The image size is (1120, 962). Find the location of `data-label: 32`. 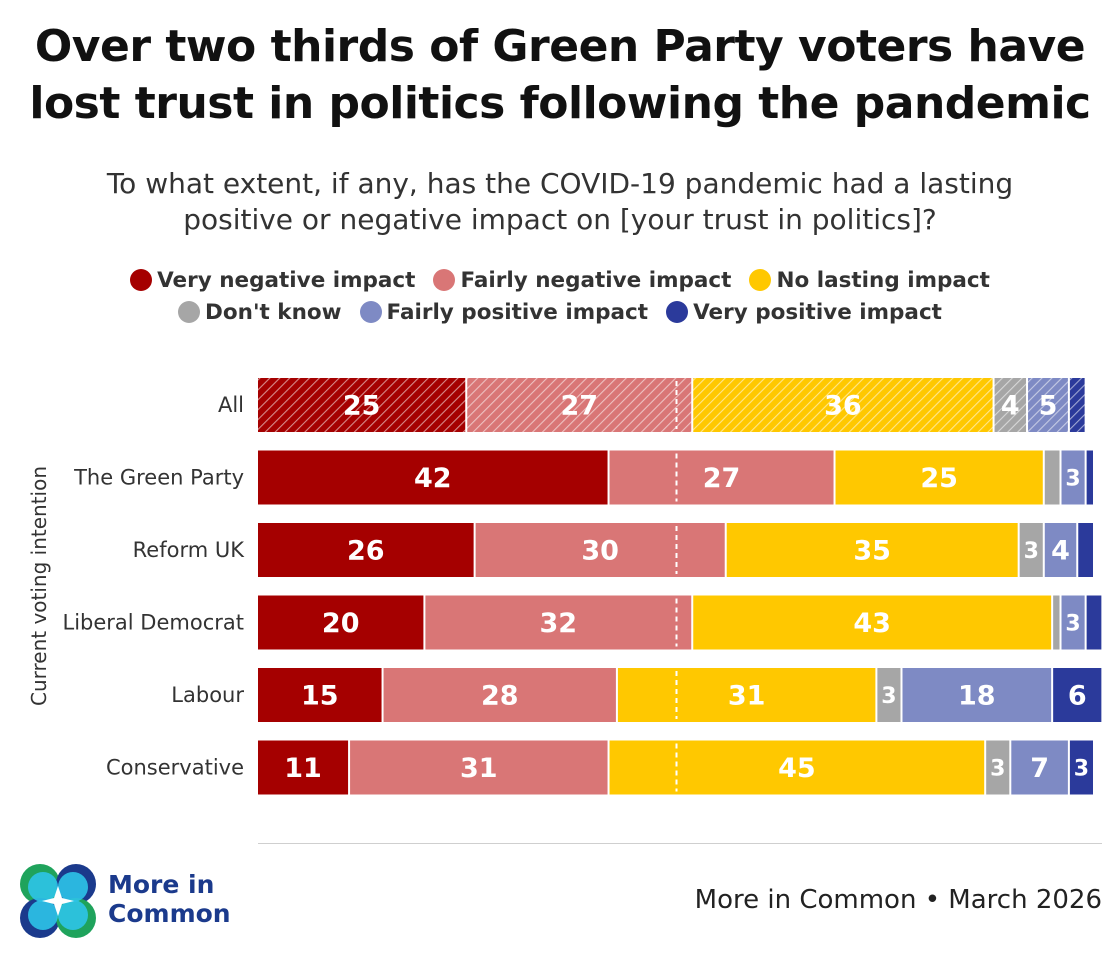

data-label: 32 is located at coordinates (559, 623).